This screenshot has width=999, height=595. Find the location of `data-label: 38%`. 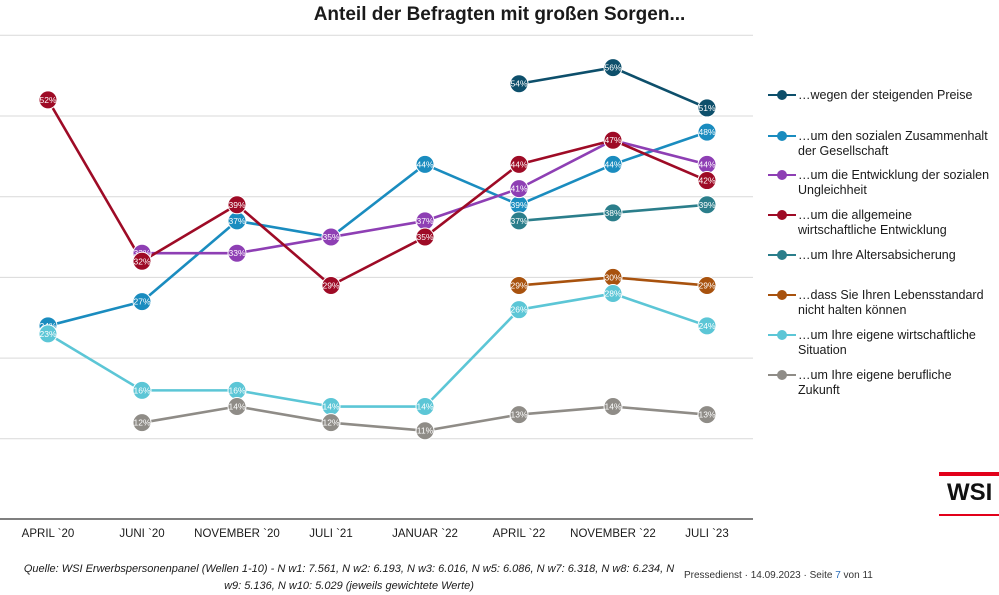

data-label: 38% is located at coordinates (612, 213).